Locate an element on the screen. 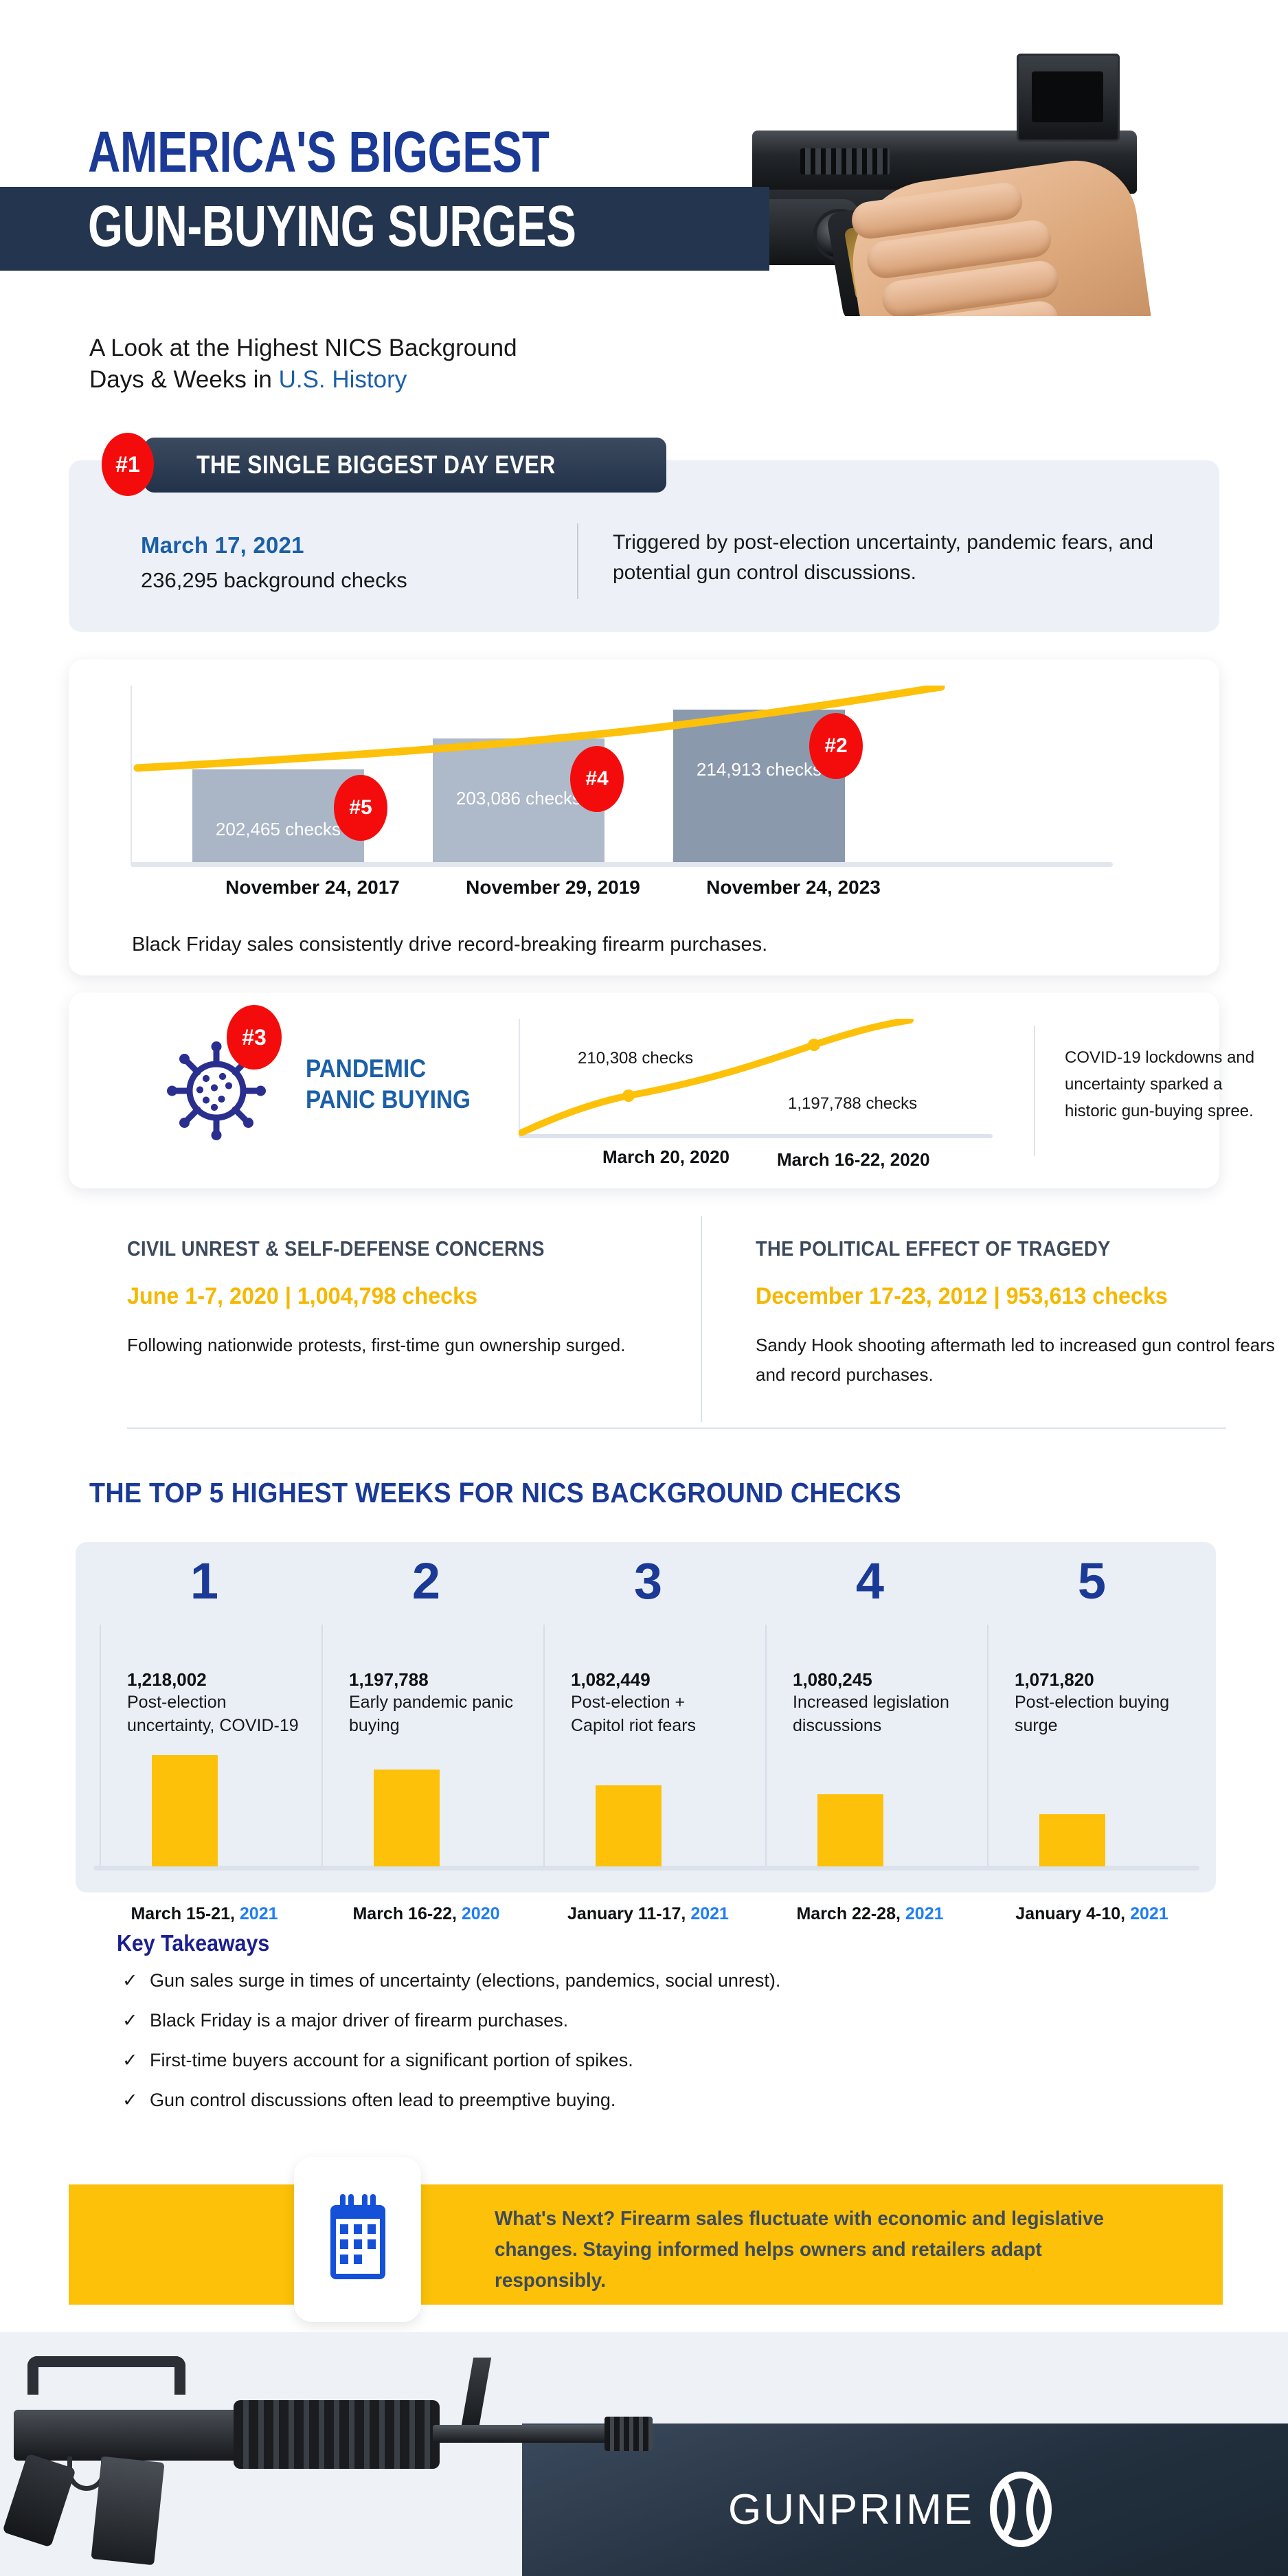 The image size is (1288, 2576). column-divider is located at coordinates (701, 1319).